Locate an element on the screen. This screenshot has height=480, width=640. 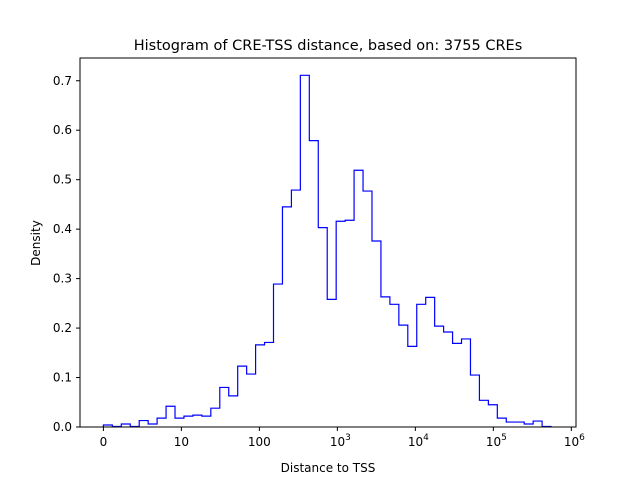
y-tick-label: 0.0 is located at coordinates (62, 427).